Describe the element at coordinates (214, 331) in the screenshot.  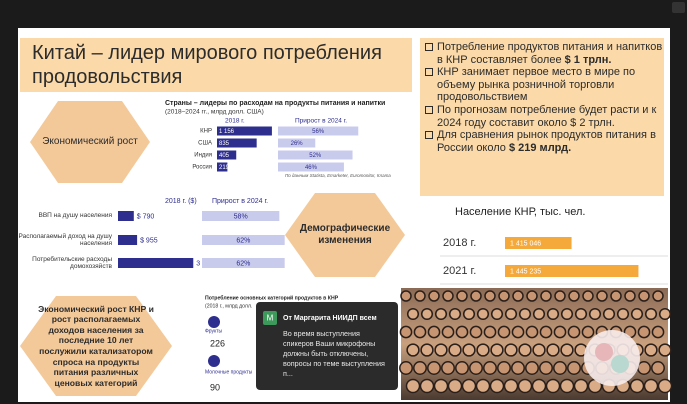
I see `category-label: Фрукты` at that location.